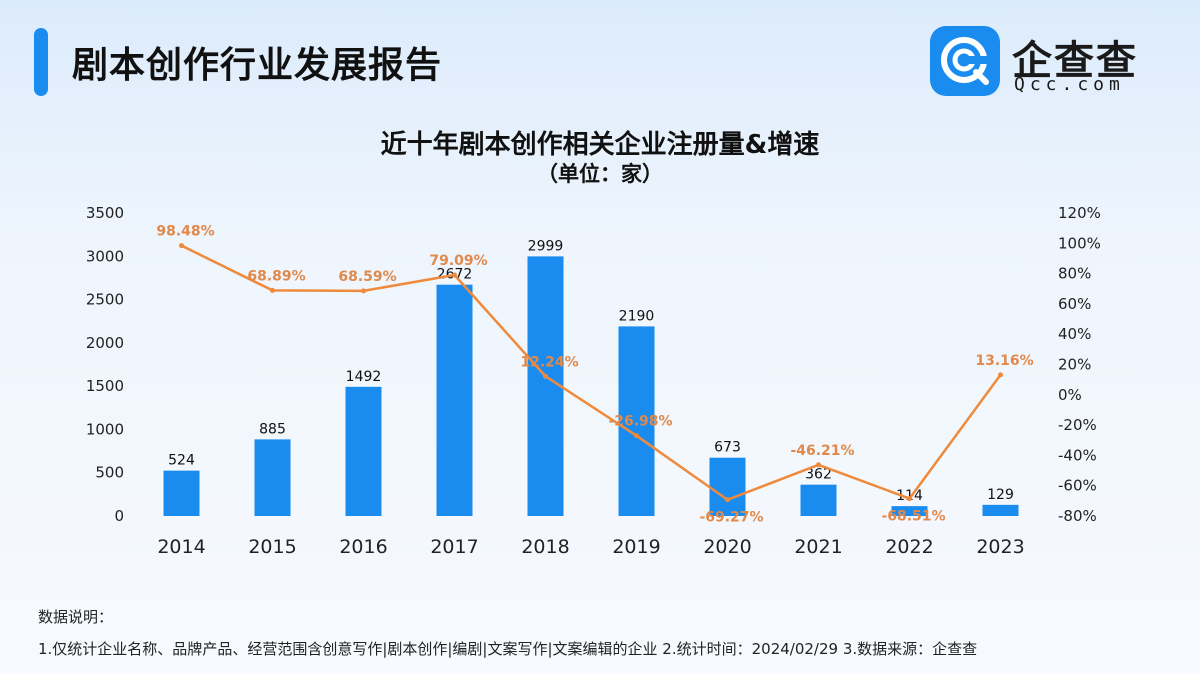 The image size is (1200, 674). What do you see at coordinates (454, 547) in the screenshot?
I see `x-tick-label: 2017` at bounding box center [454, 547].